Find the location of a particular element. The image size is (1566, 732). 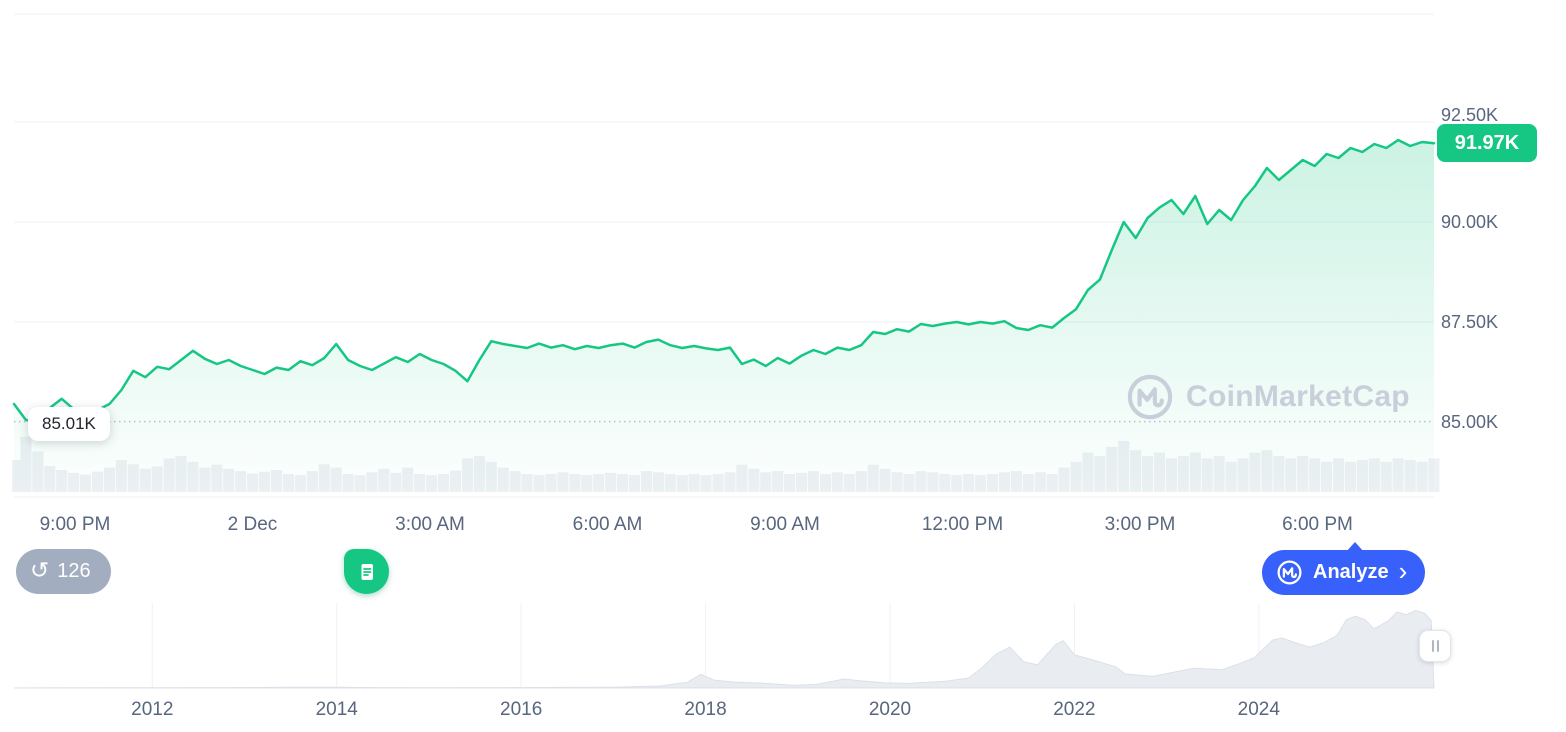

x-tick-label: 3:00 PM is located at coordinates (1140, 524).